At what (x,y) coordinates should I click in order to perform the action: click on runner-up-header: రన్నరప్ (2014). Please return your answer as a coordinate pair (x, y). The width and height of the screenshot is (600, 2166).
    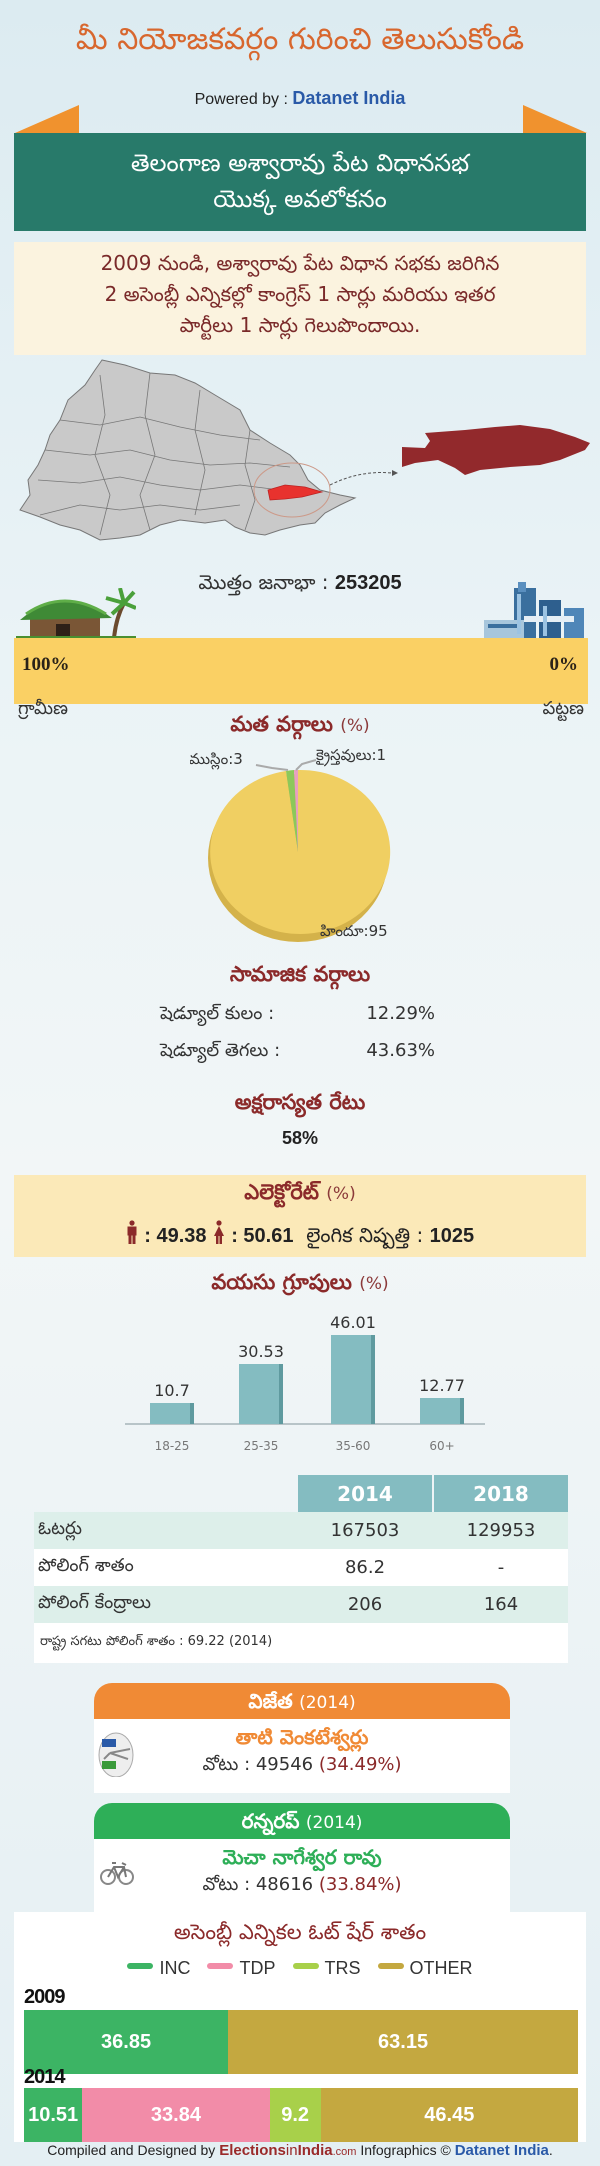
    Looking at the image, I should click on (302, 1821).